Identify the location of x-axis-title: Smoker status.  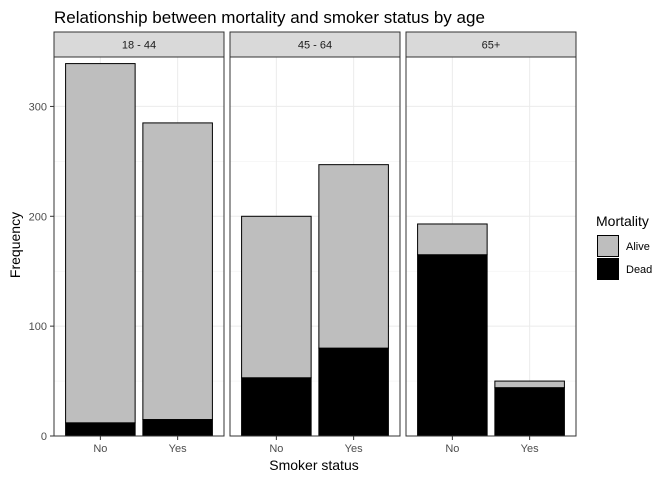
(313, 465).